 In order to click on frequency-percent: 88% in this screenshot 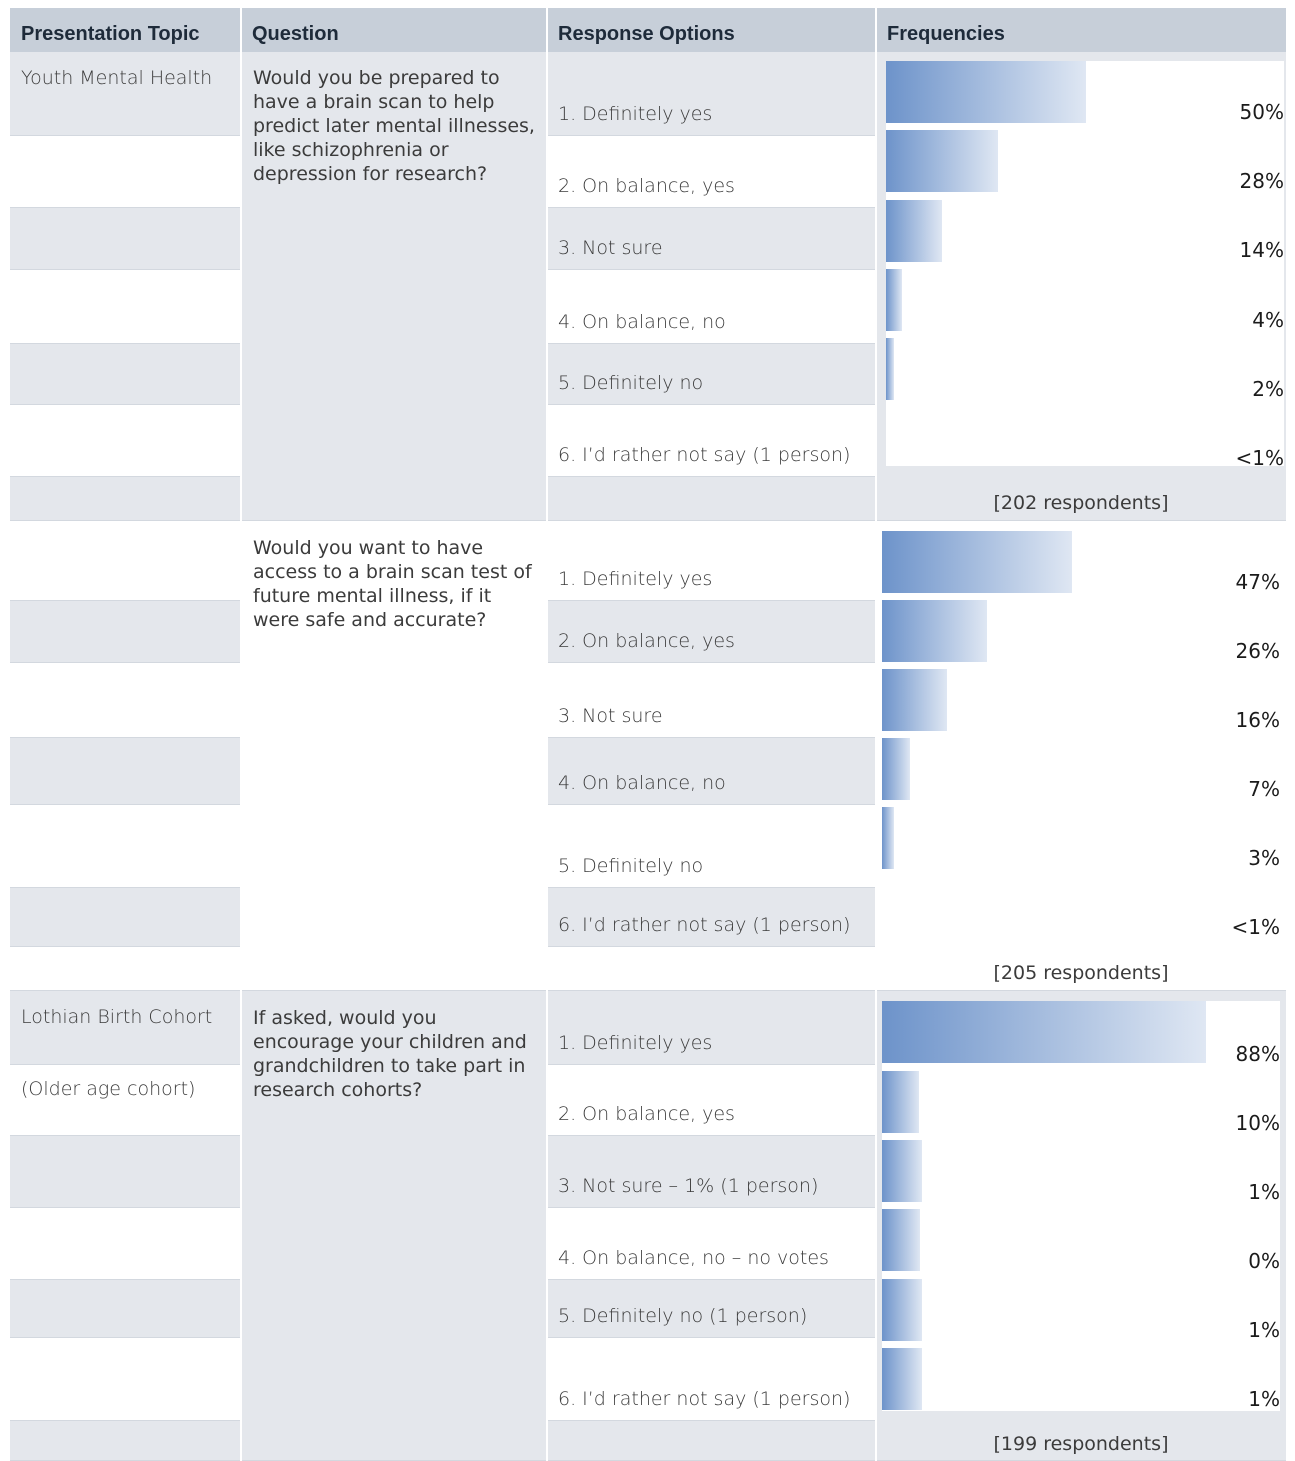, I will do `click(1257, 1054)`.